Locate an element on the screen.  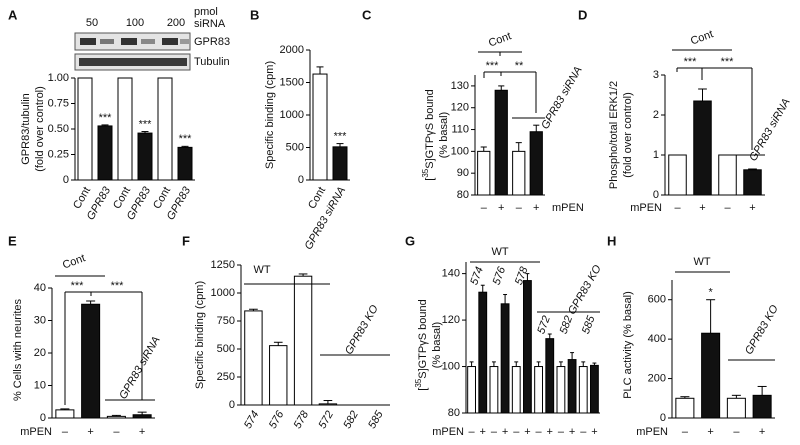
x-tick-label: 585 is located at coordinates (376, 419).